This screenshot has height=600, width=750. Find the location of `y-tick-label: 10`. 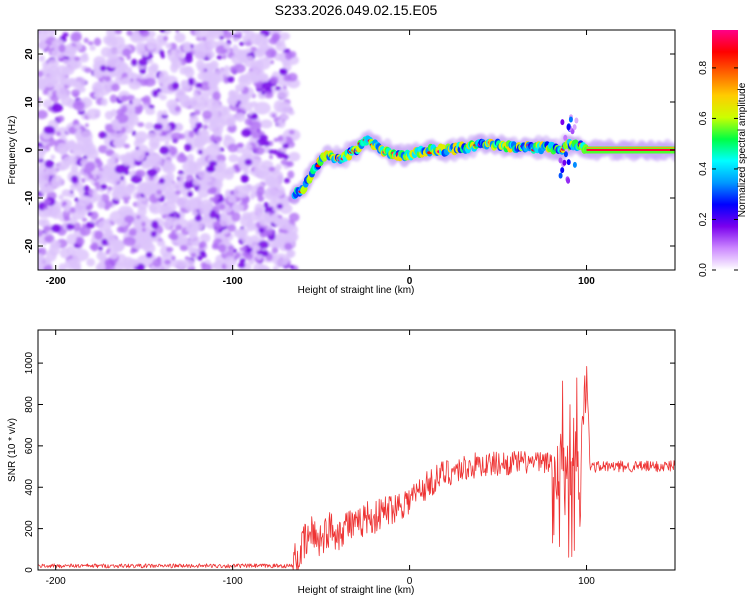

y-tick-label: 10 is located at coordinates (29, 102).